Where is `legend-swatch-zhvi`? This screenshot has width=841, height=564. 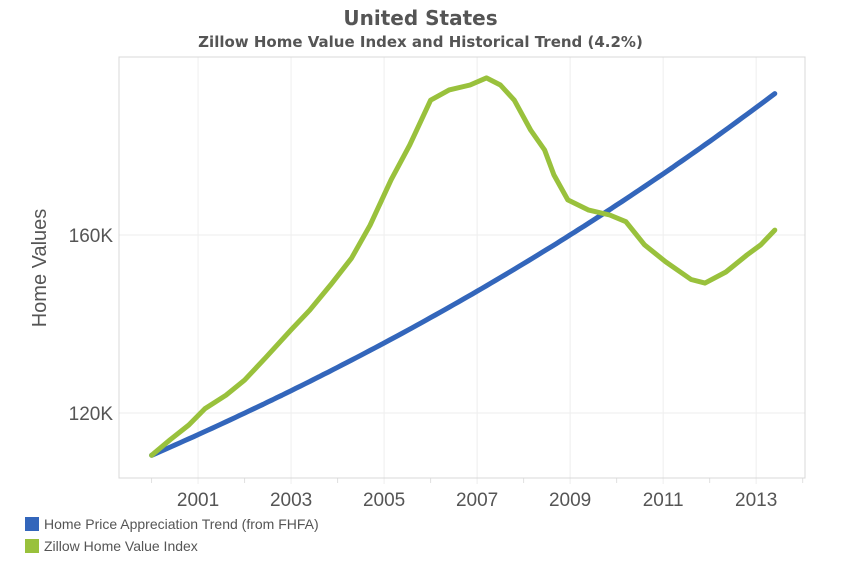 legend-swatch-zhvi is located at coordinates (32, 546).